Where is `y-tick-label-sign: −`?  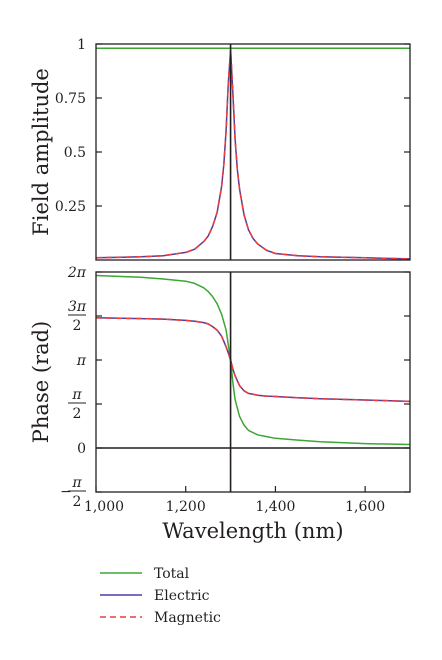
y-tick-label-sign: − is located at coordinates (66, 492).